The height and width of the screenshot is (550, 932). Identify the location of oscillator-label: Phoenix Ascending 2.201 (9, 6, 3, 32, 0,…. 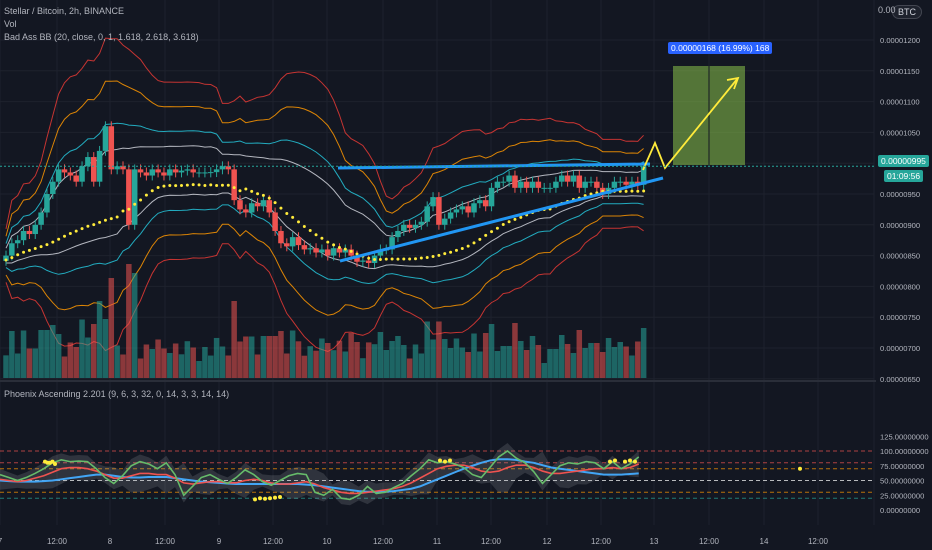
(117, 394).